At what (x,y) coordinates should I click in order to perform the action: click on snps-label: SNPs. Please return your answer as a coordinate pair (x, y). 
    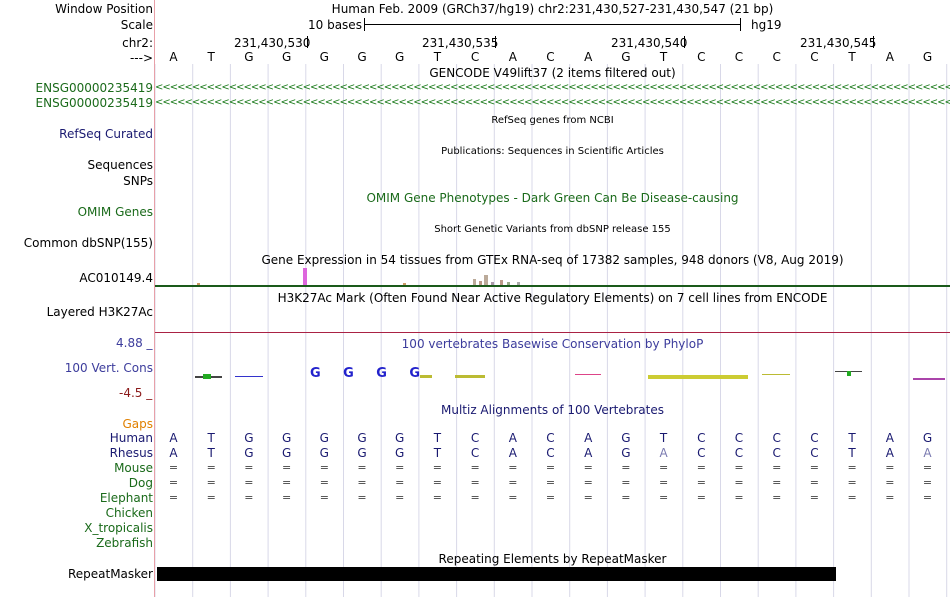
    Looking at the image, I should click on (138, 181).